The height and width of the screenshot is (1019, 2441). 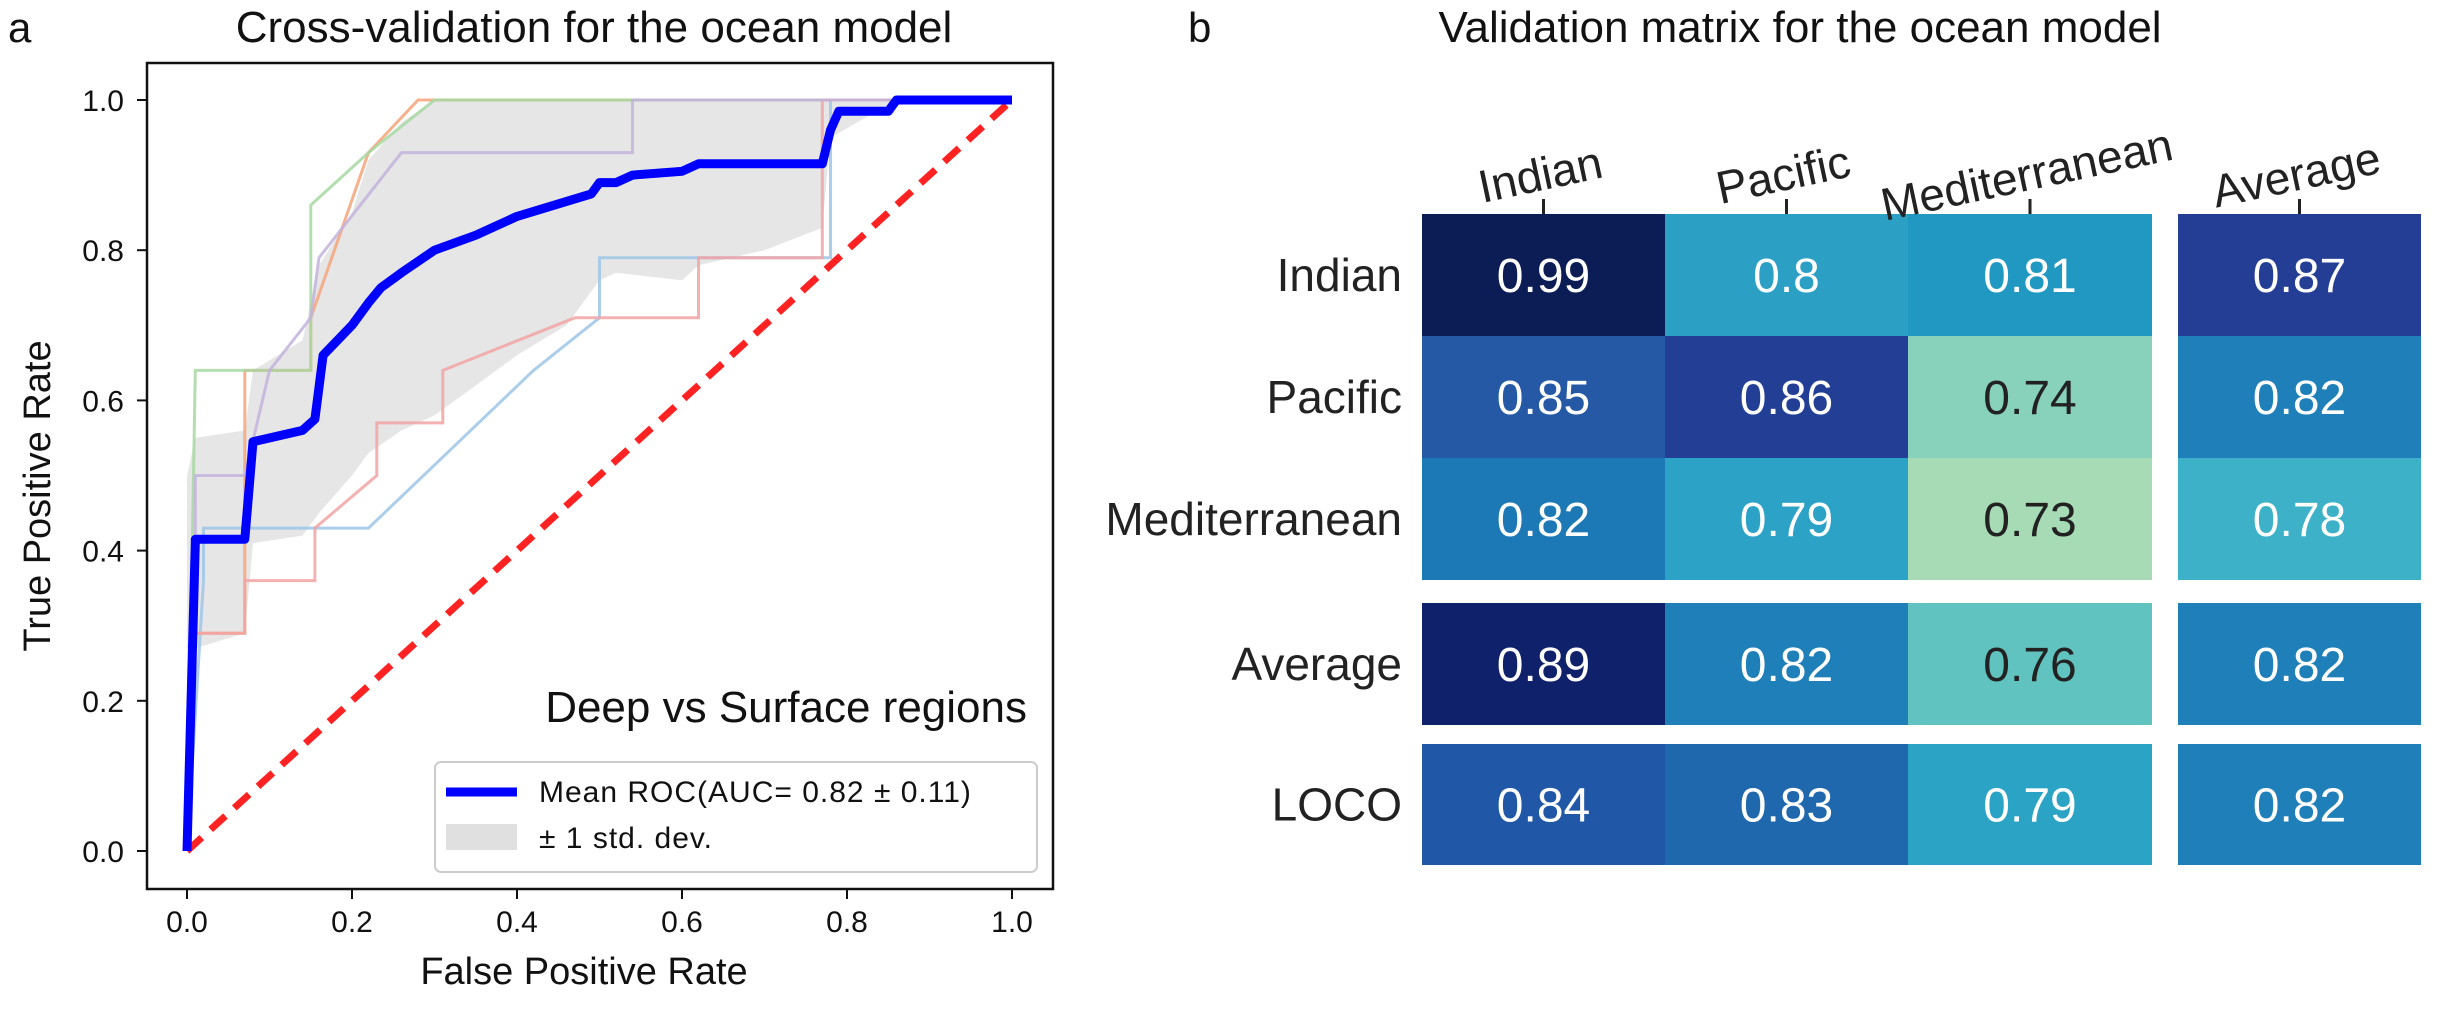 I want to click on heatmap-row-label: Pacific, so click(x=1334, y=397).